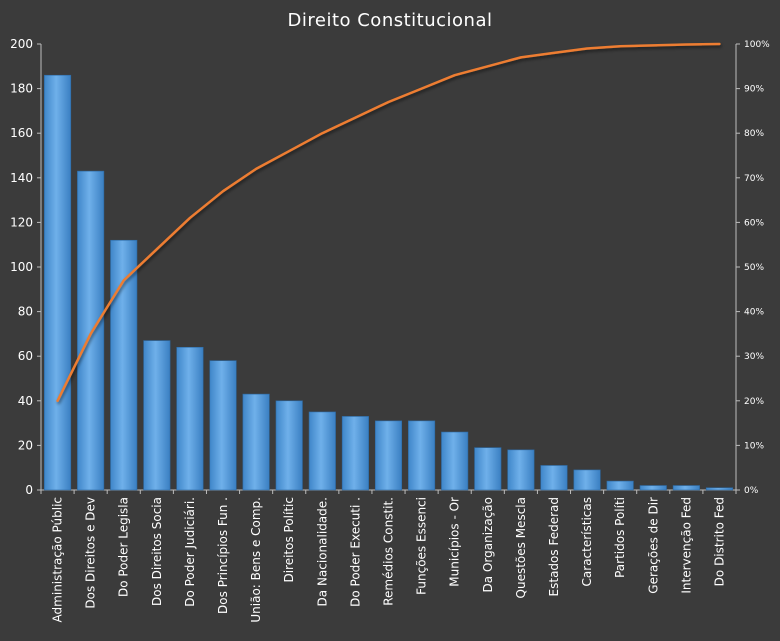  What do you see at coordinates (488, 544) in the screenshot?
I see `category-label: Da Organização` at bounding box center [488, 544].